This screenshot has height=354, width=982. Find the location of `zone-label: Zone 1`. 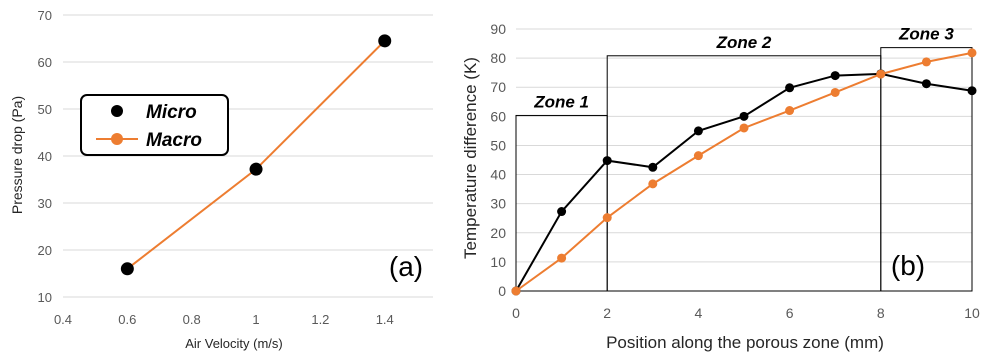

zone-label: Zone 1 is located at coordinates (561, 101).